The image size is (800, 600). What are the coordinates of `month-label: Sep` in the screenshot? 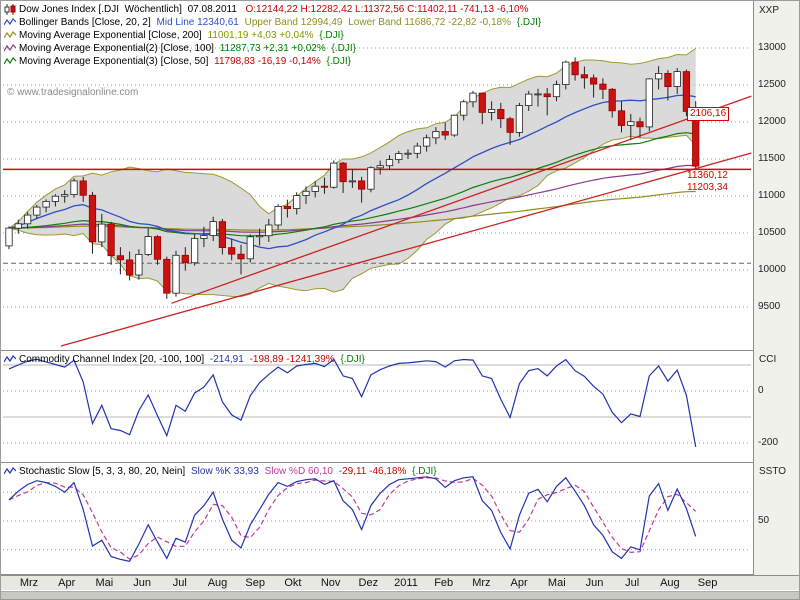 It's located at (255, 583).